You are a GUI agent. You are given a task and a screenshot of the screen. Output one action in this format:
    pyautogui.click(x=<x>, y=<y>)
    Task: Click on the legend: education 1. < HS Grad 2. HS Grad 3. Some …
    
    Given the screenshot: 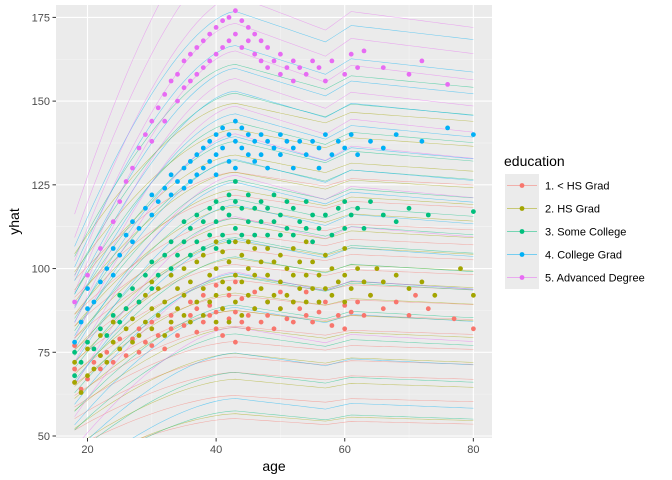 What is the action you would take?
    pyautogui.click(x=574, y=221)
    